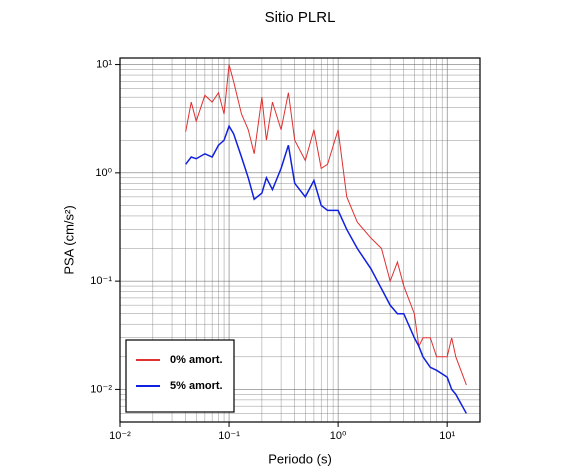 The height and width of the screenshot is (475, 586). Describe the element at coordinates (180, 376) in the screenshot. I see `legend-box` at that location.